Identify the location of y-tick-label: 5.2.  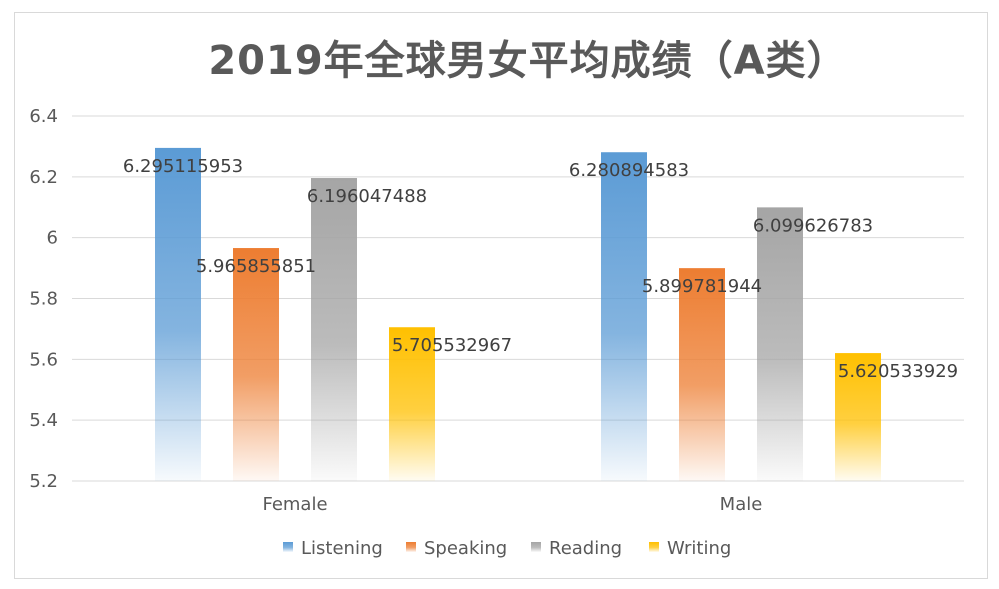
(43, 481).